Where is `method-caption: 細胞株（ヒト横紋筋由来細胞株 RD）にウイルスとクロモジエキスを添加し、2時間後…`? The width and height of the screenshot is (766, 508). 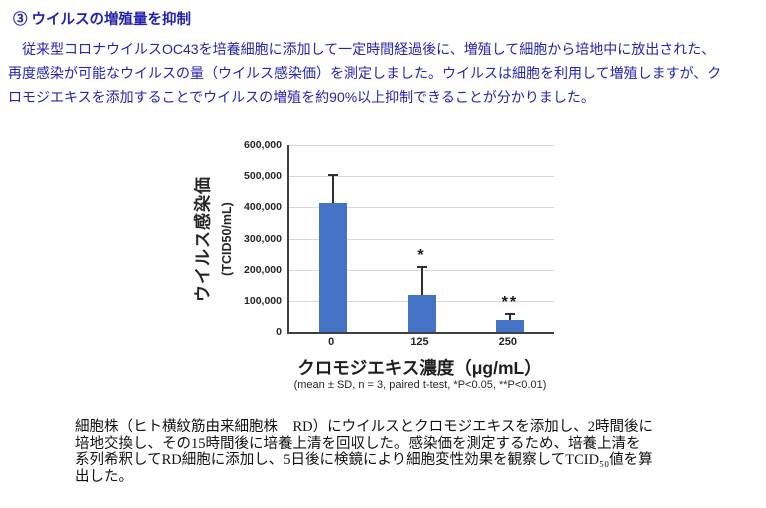
method-caption: 細胞株（ヒト横紋筋由来細胞株 RD）にウイルスとクロモジエキスを添加し、2時間後… is located at coordinates (395, 452).